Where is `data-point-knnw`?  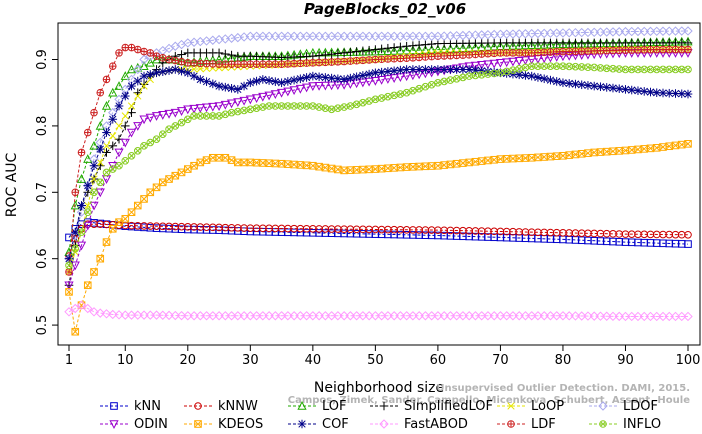
data-point-knnw is located at coordinates (688, 234).